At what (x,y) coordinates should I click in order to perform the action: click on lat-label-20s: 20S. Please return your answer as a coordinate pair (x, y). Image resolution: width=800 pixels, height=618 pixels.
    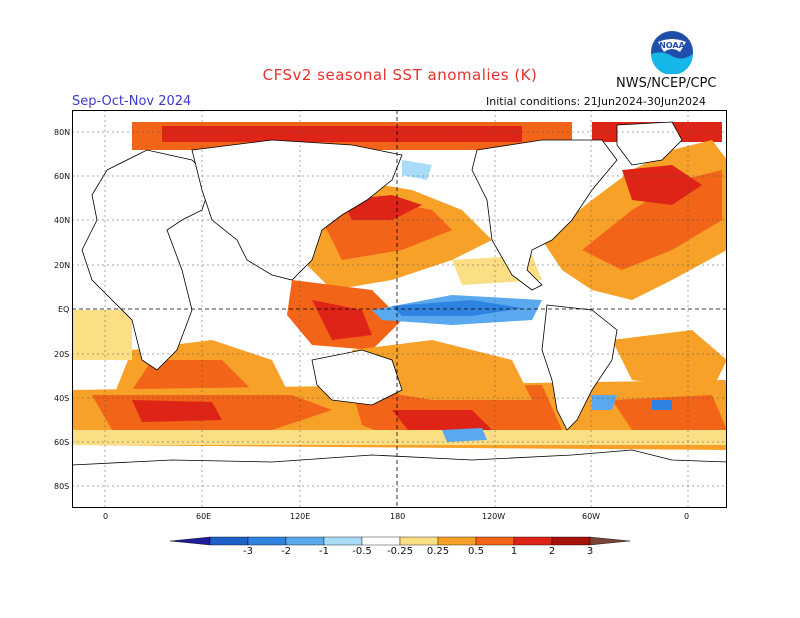
    Looking at the image, I should click on (62, 354).